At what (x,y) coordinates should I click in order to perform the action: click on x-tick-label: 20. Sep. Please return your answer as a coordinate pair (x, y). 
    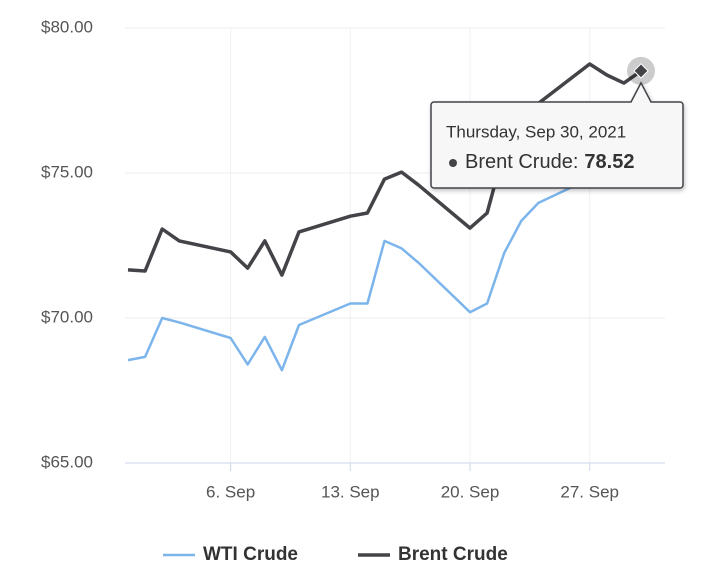
    Looking at the image, I should click on (470, 491).